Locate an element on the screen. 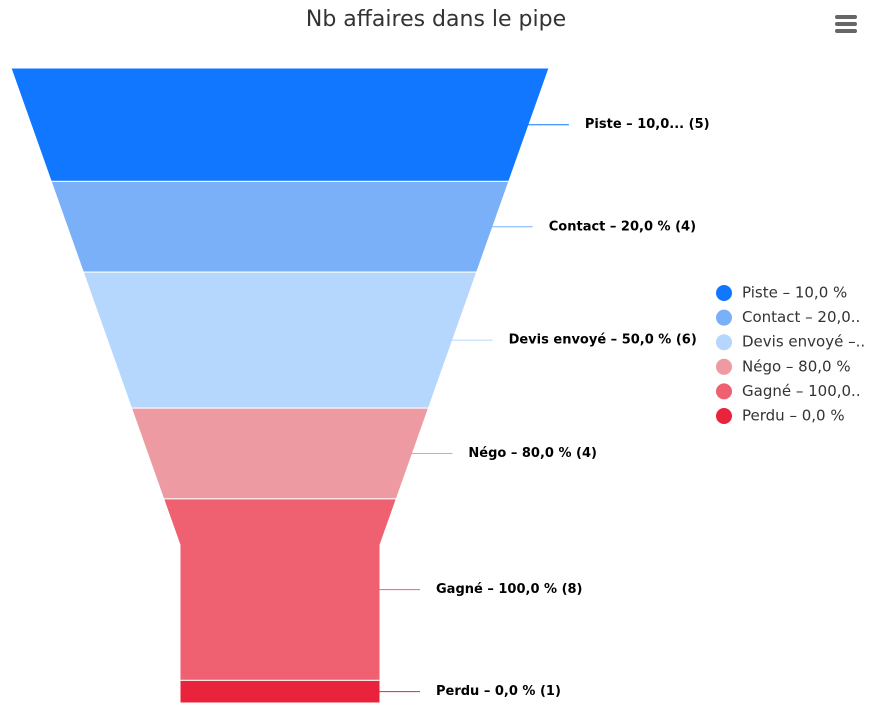  legend-label: Devis envoyé –.. is located at coordinates (803, 342).